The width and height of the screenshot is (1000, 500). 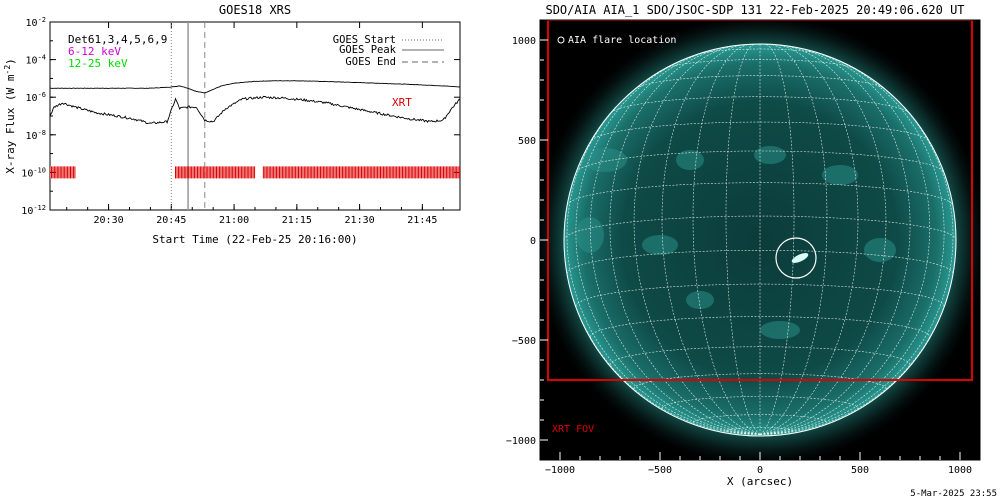 I want to click on goes-y-tick-label: 10⁻², so click(x=36, y=22).